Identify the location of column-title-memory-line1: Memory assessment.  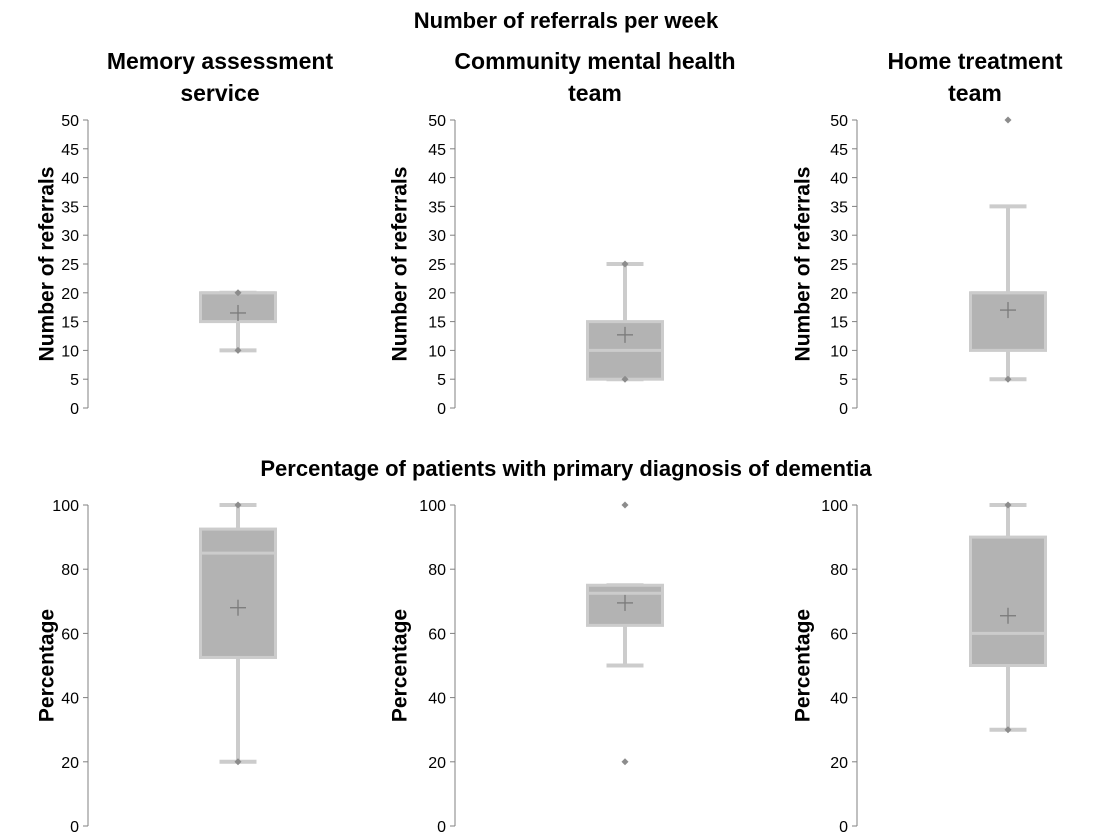
(220, 61).